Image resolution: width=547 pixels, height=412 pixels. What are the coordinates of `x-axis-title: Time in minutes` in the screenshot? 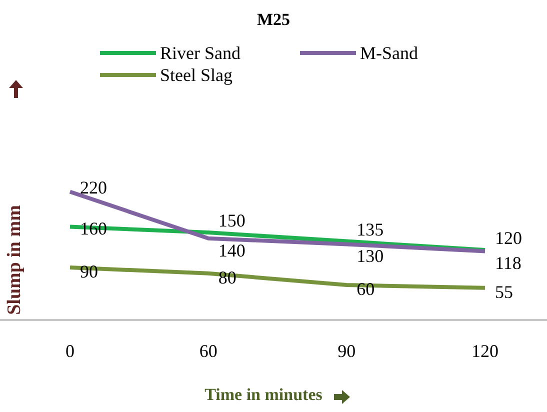 It's located at (264, 395).